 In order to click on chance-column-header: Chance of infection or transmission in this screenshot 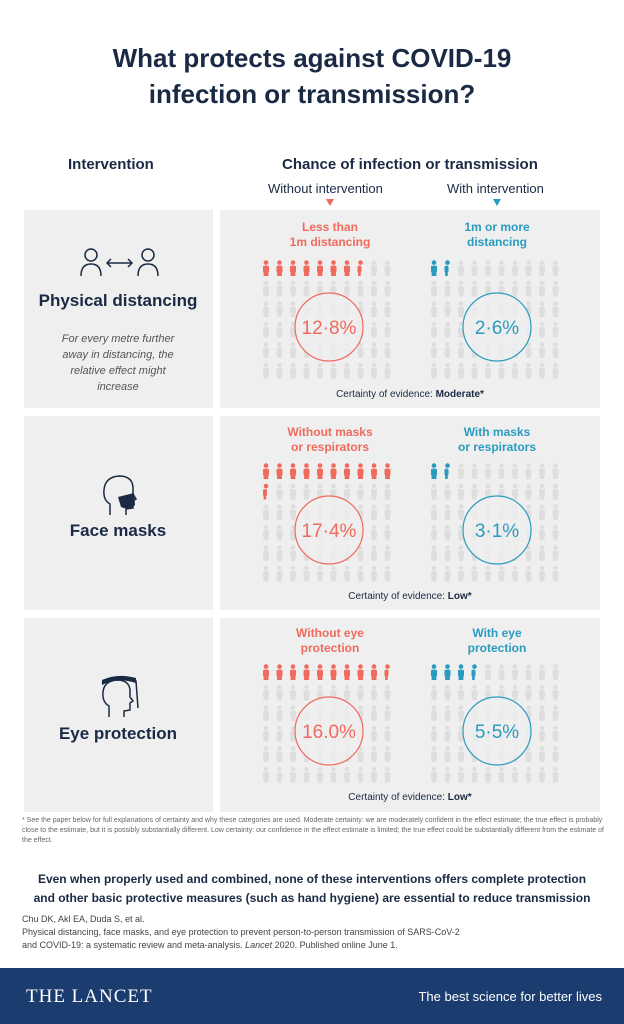, I will do `click(410, 164)`.